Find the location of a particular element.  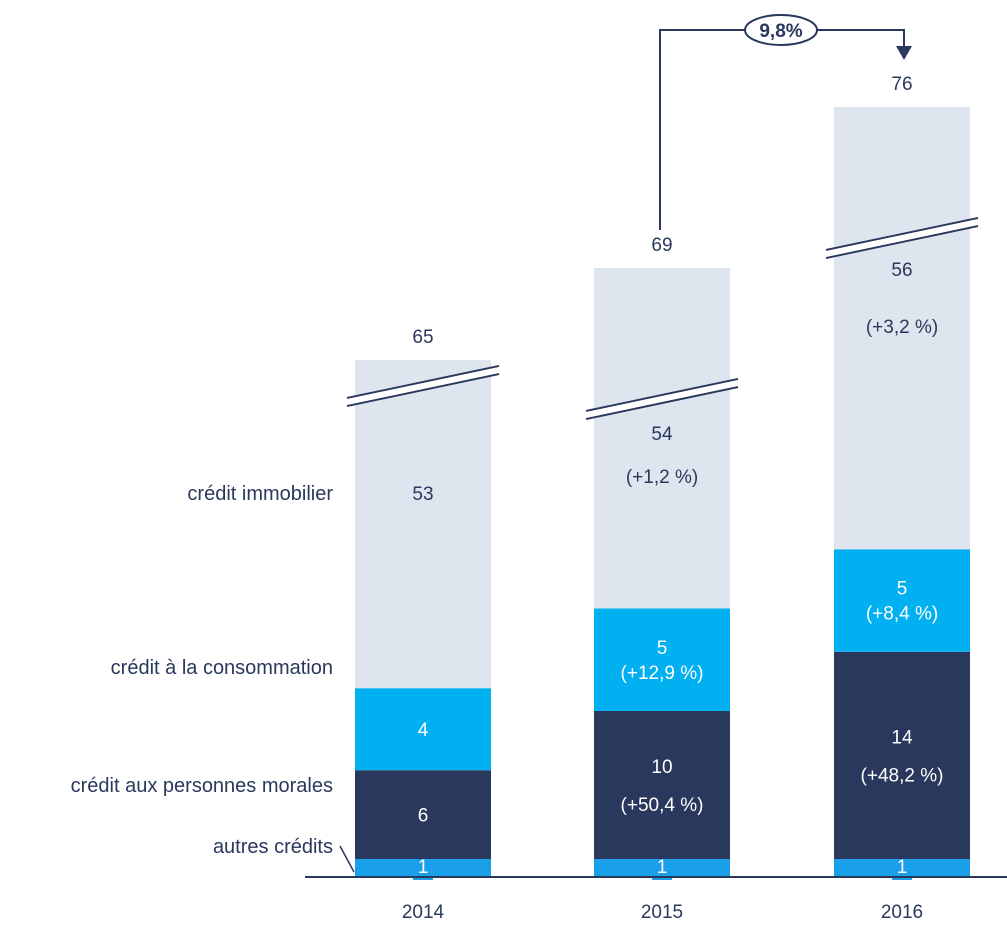

growth-badge is located at coordinates (781, 30).